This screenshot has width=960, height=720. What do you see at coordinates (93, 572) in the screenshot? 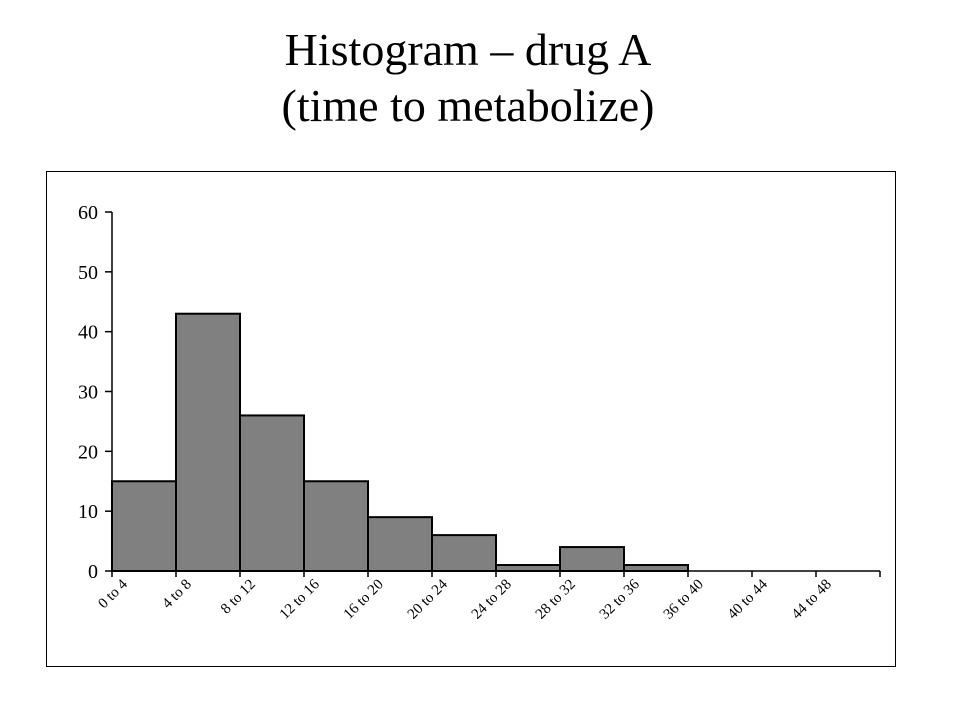
I see `y-tick-label-0: 0` at bounding box center [93, 572].